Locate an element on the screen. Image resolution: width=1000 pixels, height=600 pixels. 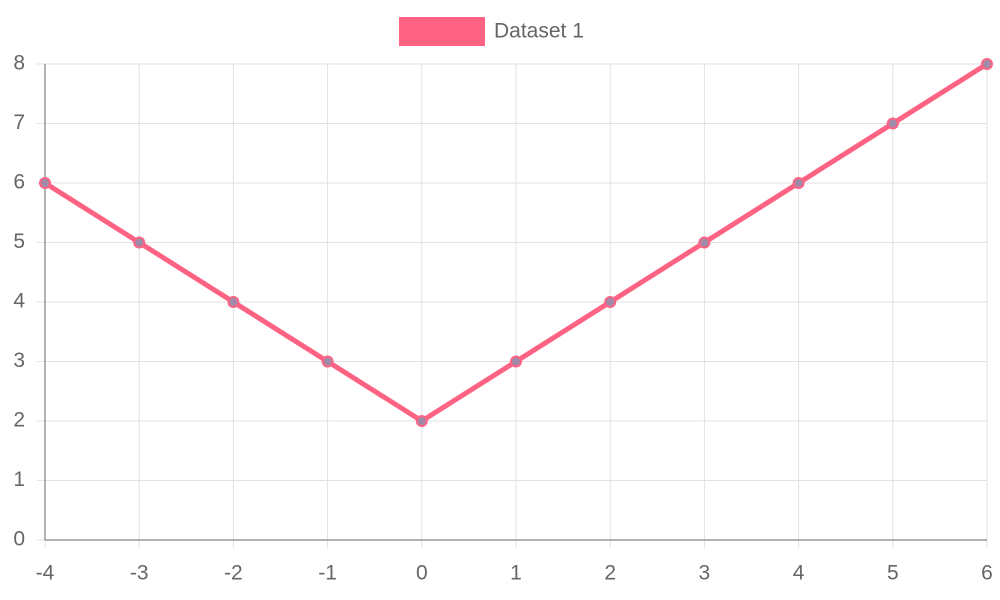
legend-label: Dataset 1 is located at coordinates (539, 31).